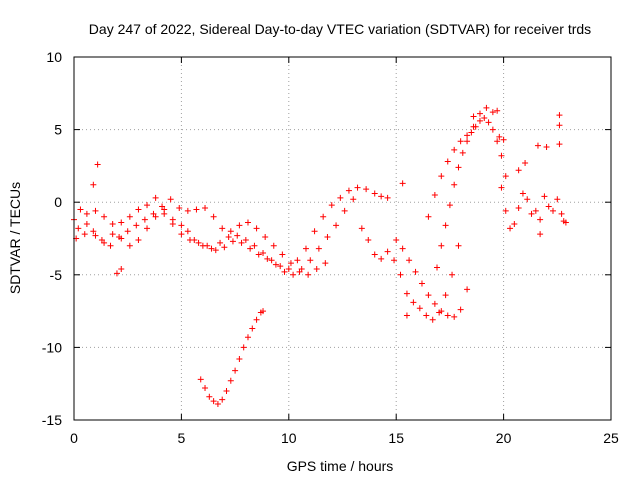  Describe the element at coordinates (216, 237) in the screenshot. I see `series-main-track-B` at that location.